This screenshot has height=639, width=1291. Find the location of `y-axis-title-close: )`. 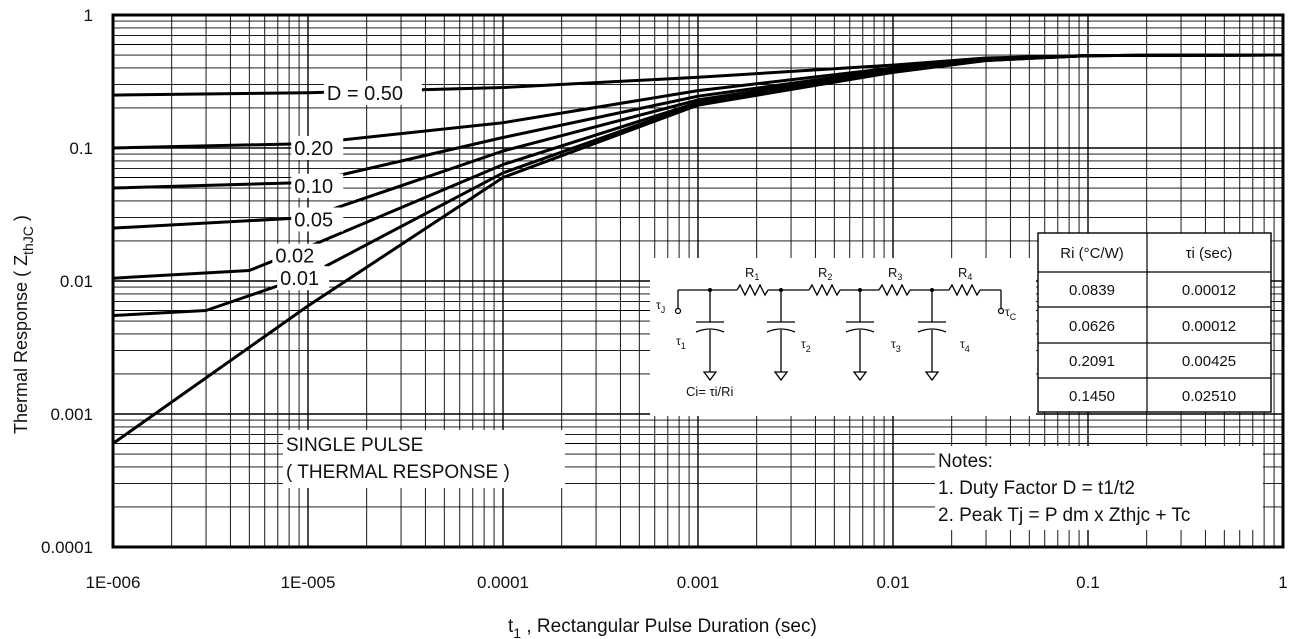

y-axis-title-close: ) is located at coordinates (21, 220).